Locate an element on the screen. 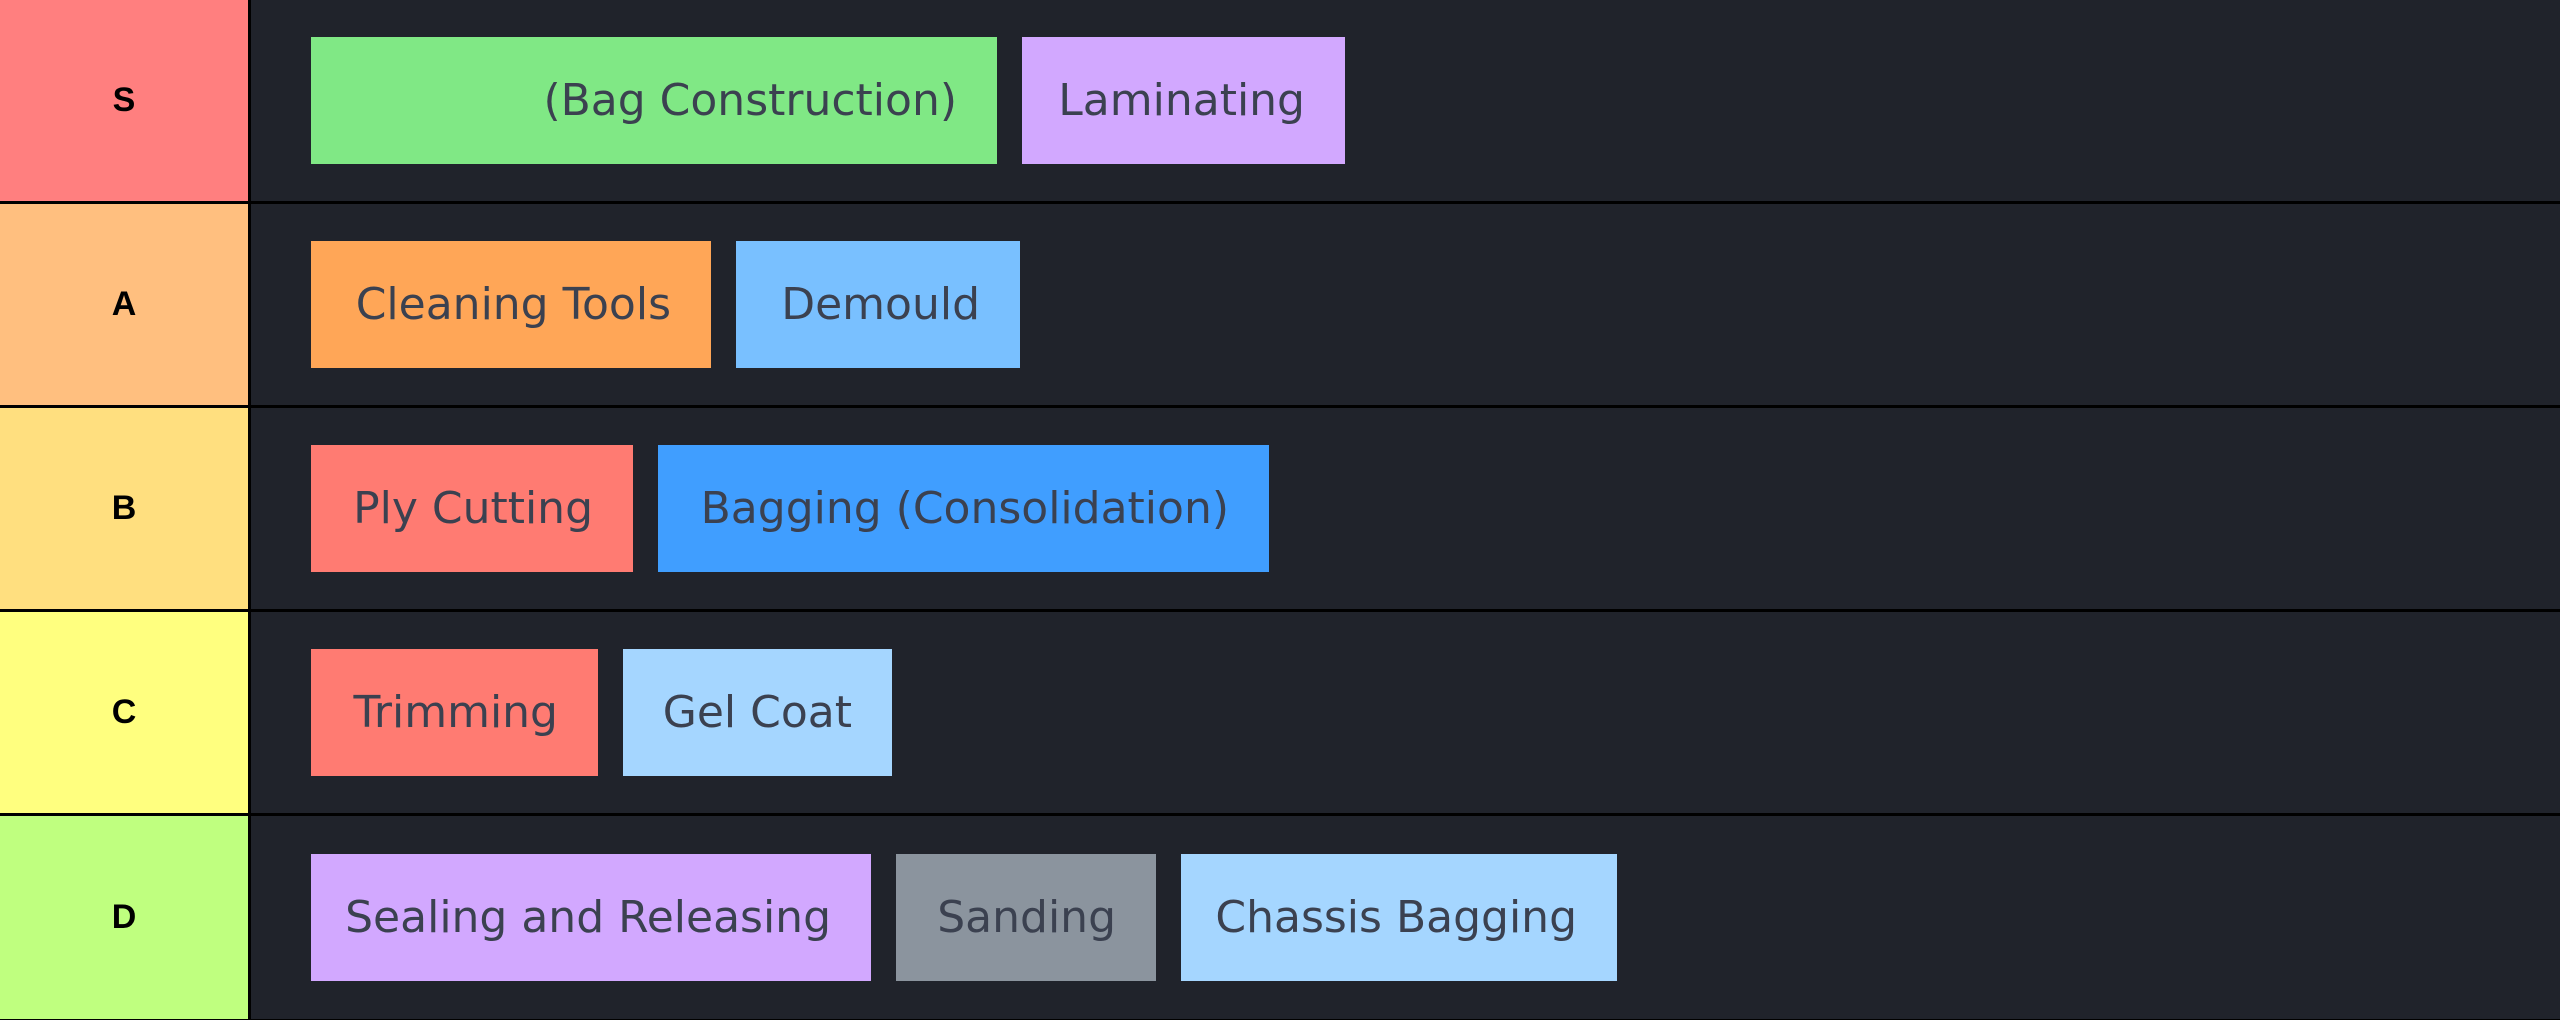 The width and height of the screenshot is (2560, 1020). tier-item: Ply Cutting is located at coordinates (472, 508).